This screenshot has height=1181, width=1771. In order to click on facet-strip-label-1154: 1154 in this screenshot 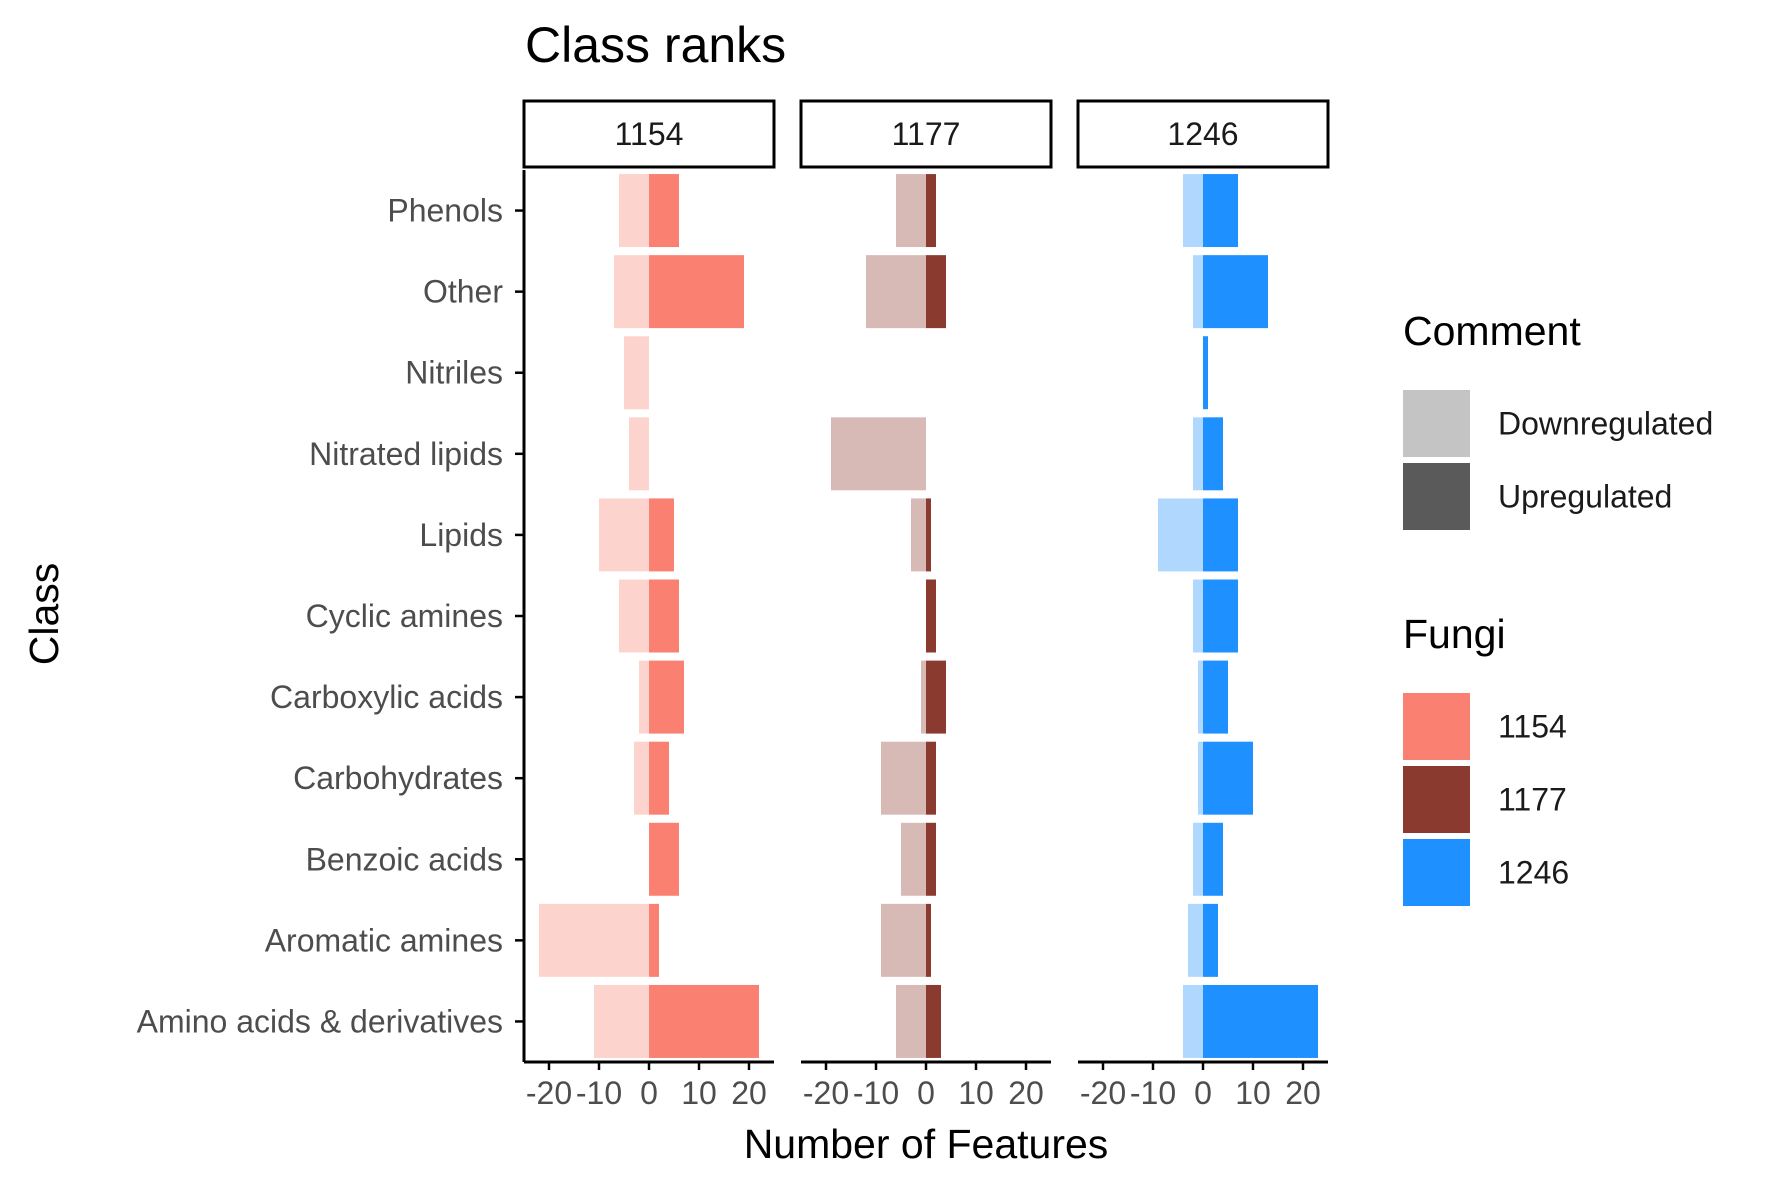, I will do `click(649, 134)`.